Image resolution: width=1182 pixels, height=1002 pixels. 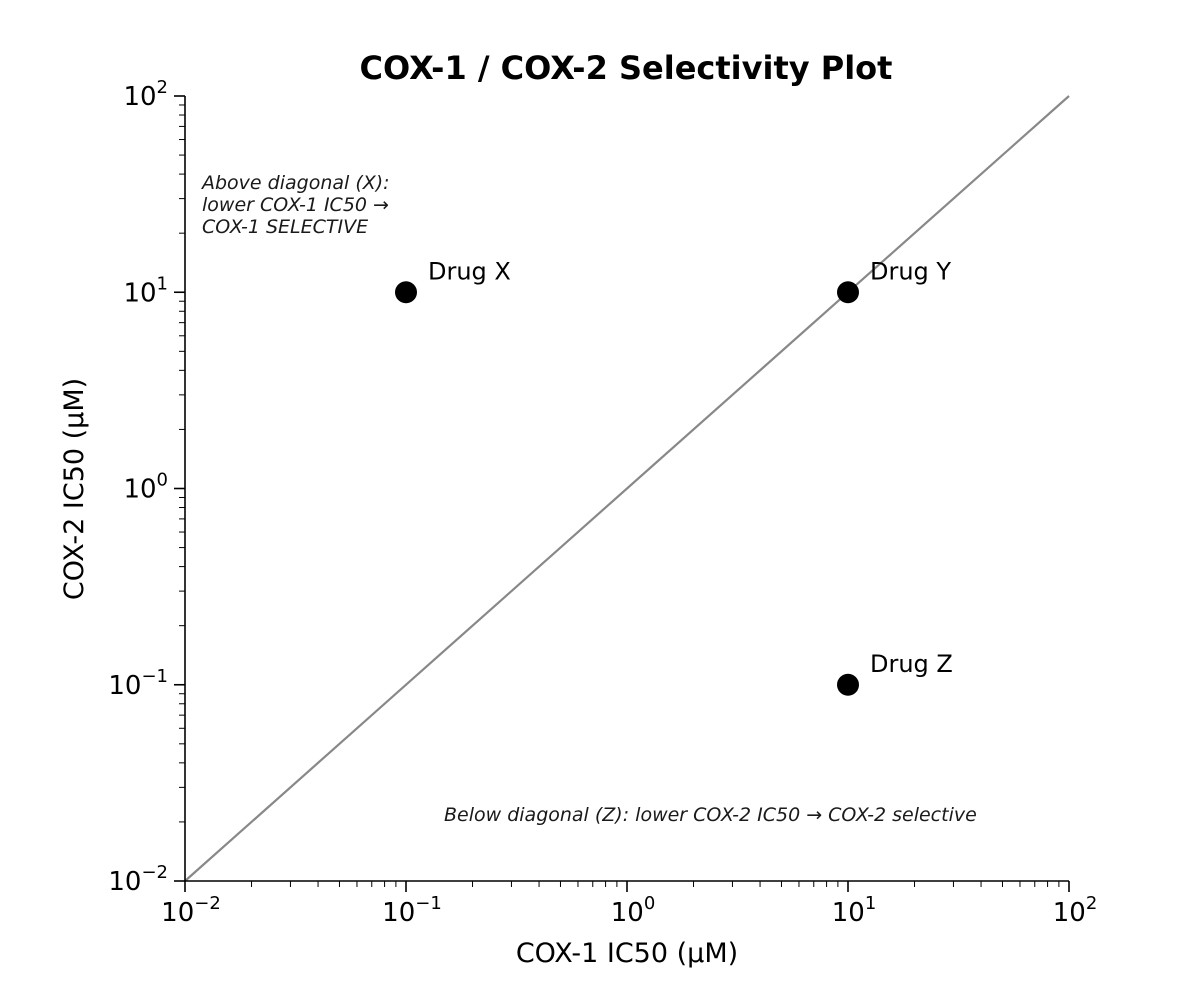 I want to click on y-tick-label: 10⁰, so click(x=145, y=487).